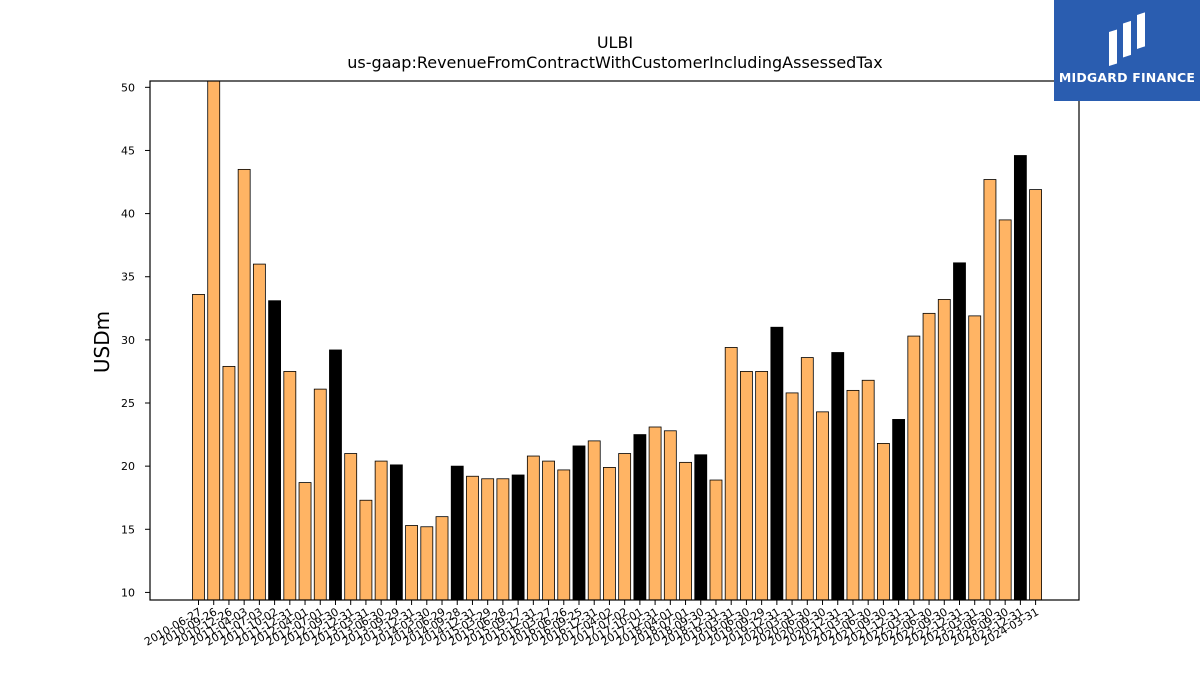  What do you see at coordinates (1127, 77) in the screenshot?
I see `logo-text: MIDGARD FINANCE` at bounding box center [1127, 77].